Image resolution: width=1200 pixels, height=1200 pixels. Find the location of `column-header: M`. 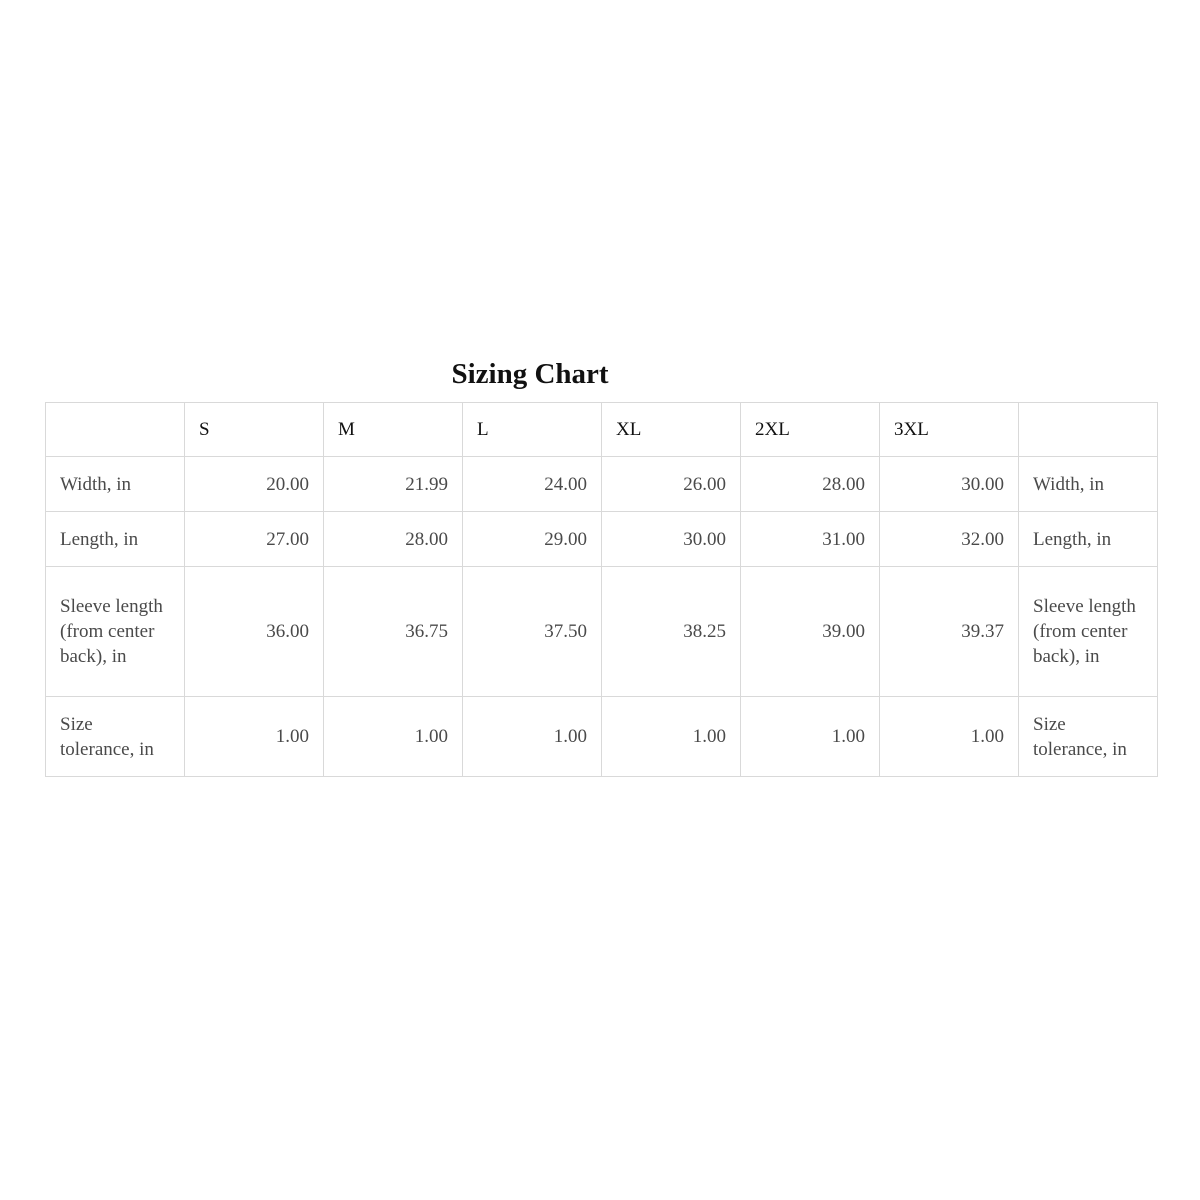

column-header: M is located at coordinates (393, 429).